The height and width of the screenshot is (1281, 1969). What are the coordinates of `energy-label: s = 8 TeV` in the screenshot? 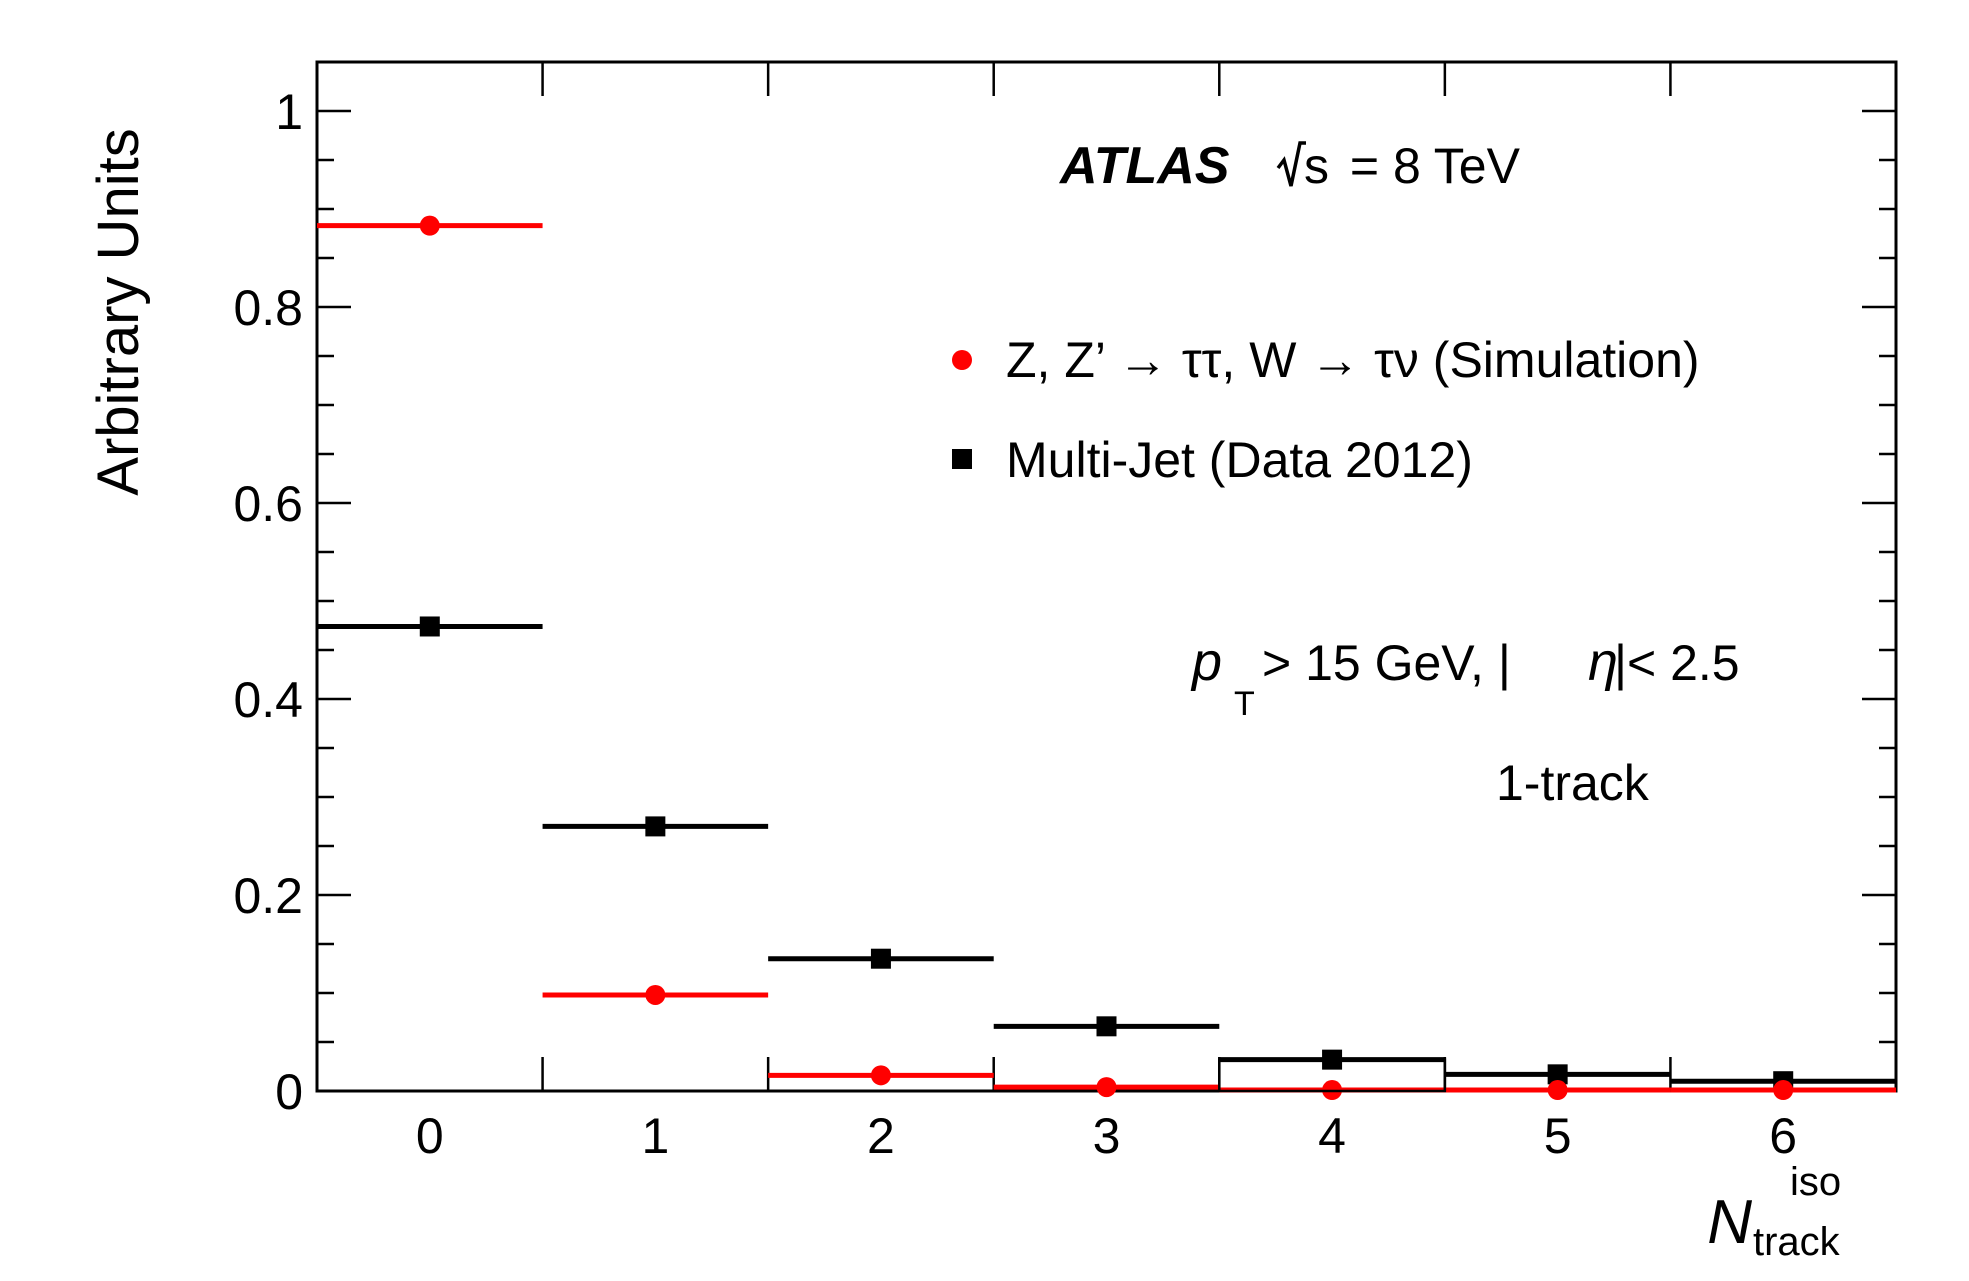 It's located at (1398, 166).